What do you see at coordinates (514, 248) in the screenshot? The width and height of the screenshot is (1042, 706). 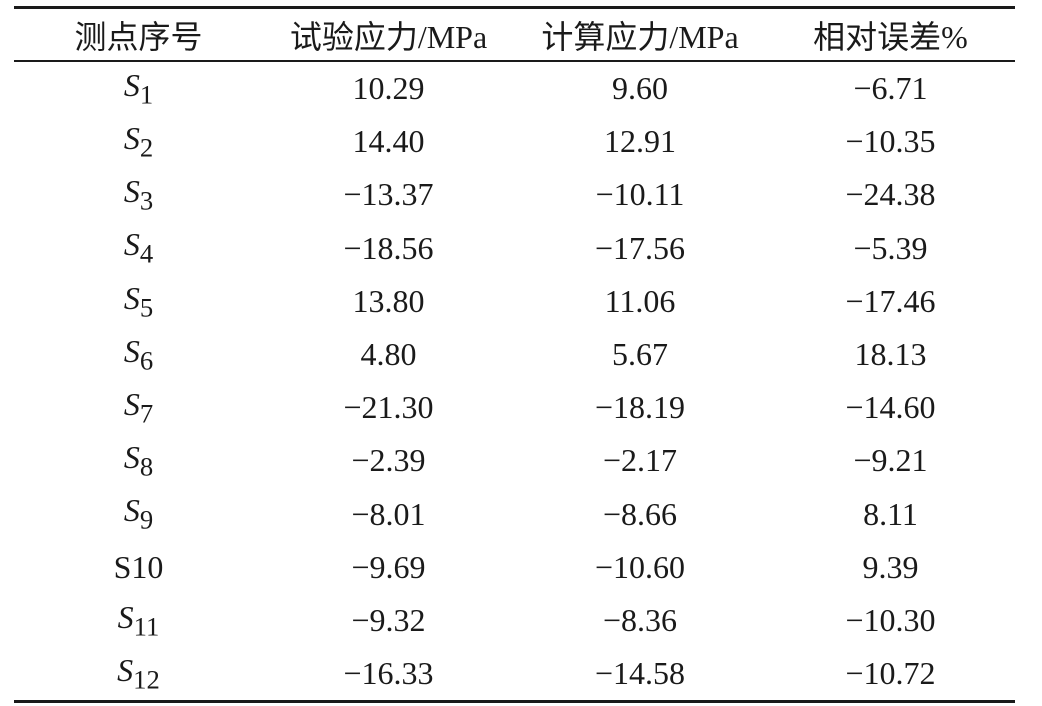 I see `table-row: S4 −18.56 −17.56 −5.39` at bounding box center [514, 248].